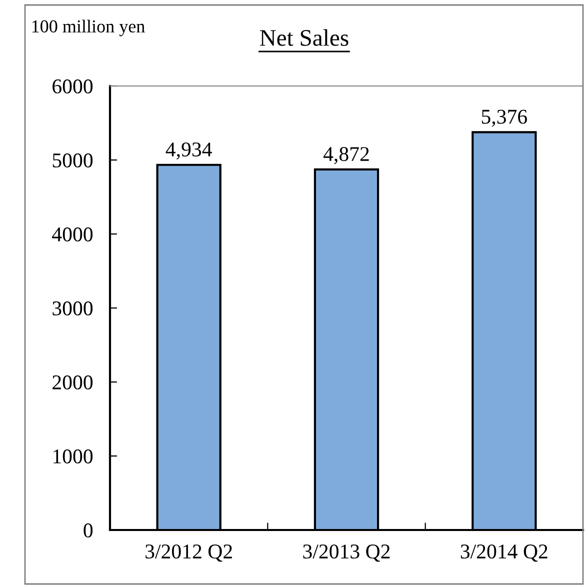 This screenshot has width=585, height=587. I want to click on data-label: 5,376, so click(504, 118).